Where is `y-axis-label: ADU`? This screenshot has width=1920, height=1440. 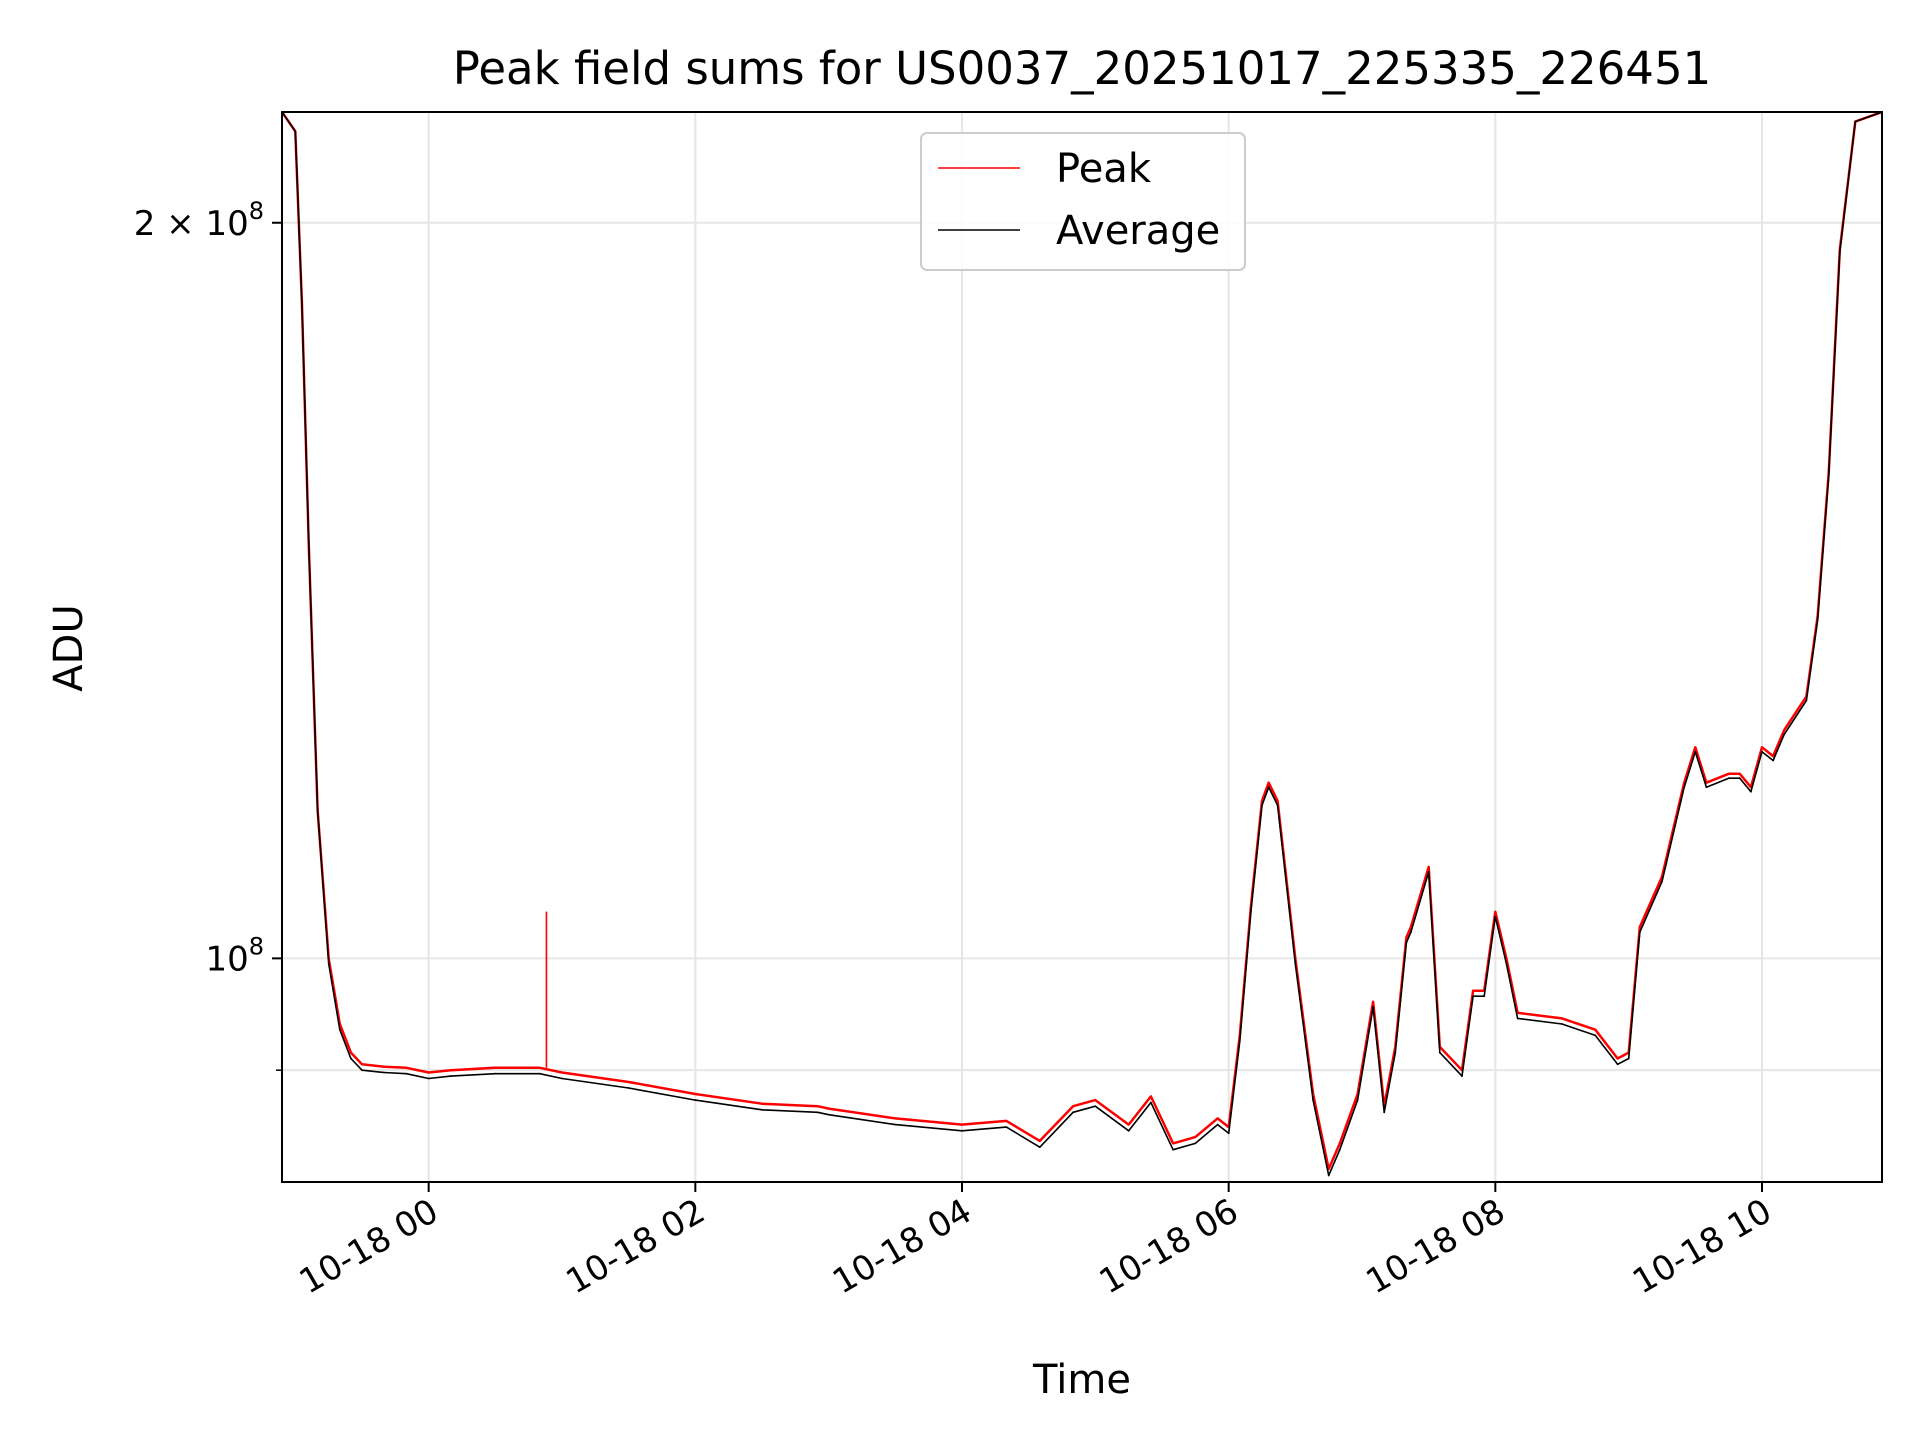
y-axis-label: ADU is located at coordinates (69, 647).